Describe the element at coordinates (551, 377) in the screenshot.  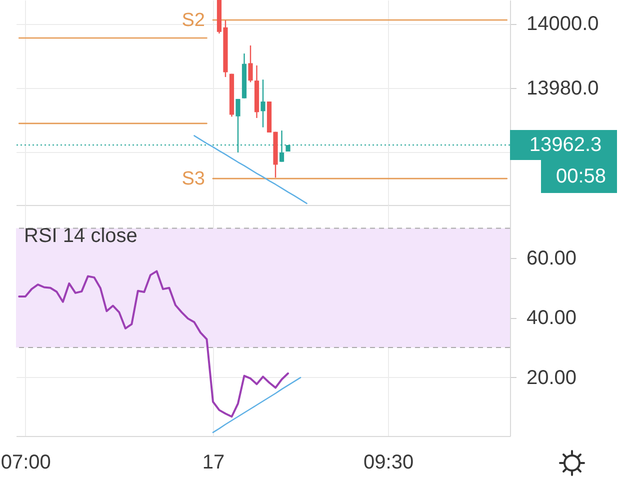
I see `y-tick-label: 20.00` at that location.